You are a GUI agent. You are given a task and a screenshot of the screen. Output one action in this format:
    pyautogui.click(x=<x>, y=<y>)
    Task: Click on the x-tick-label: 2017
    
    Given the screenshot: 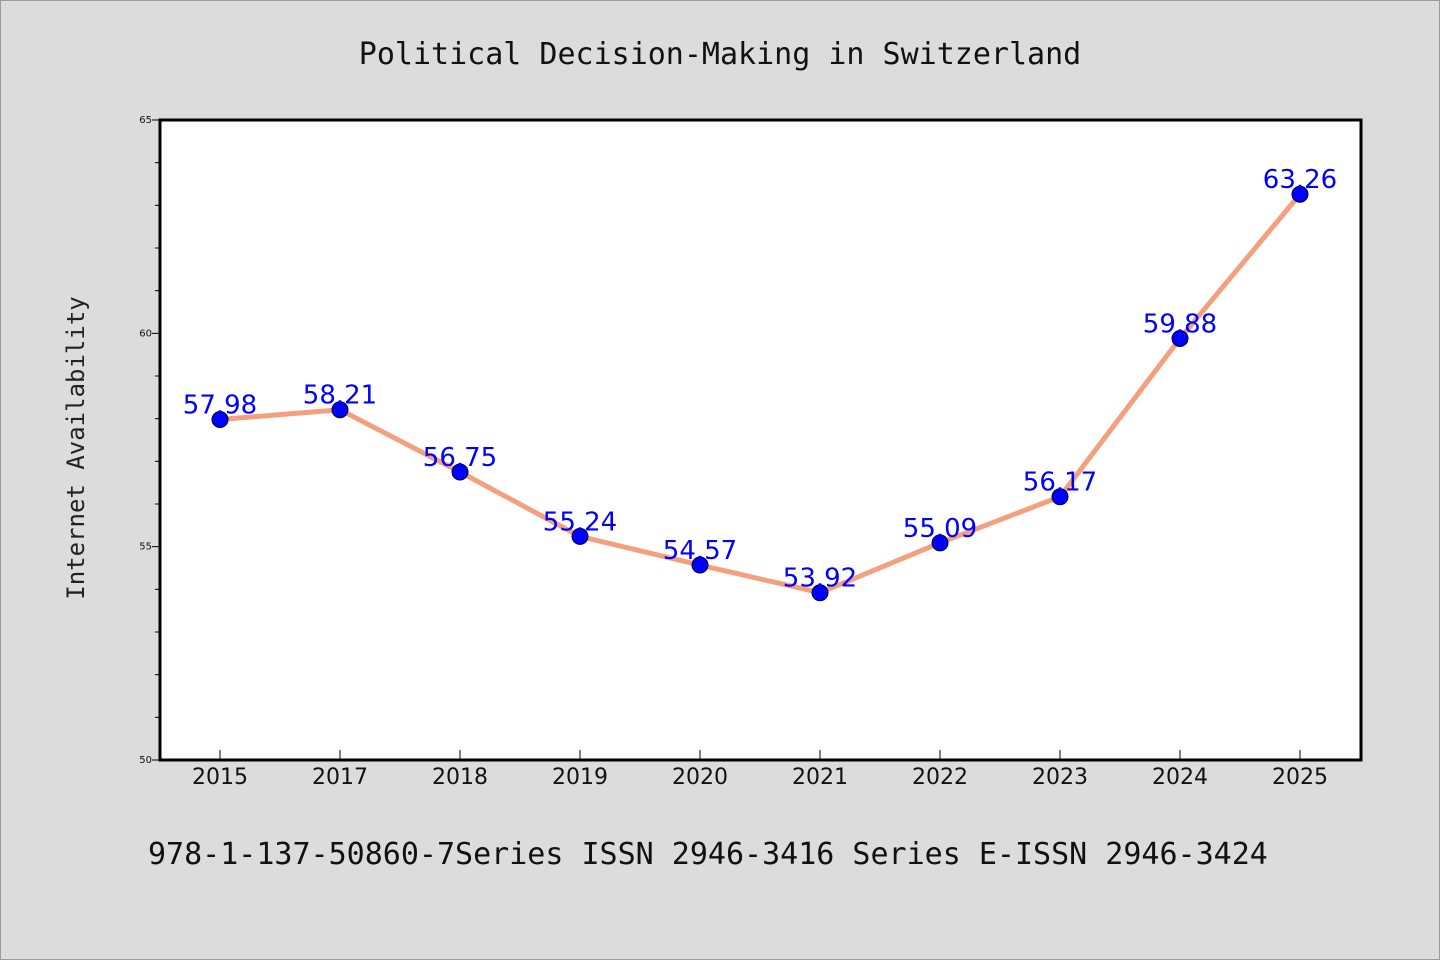 What is the action you would take?
    pyautogui.click(x=340, y=777)
    